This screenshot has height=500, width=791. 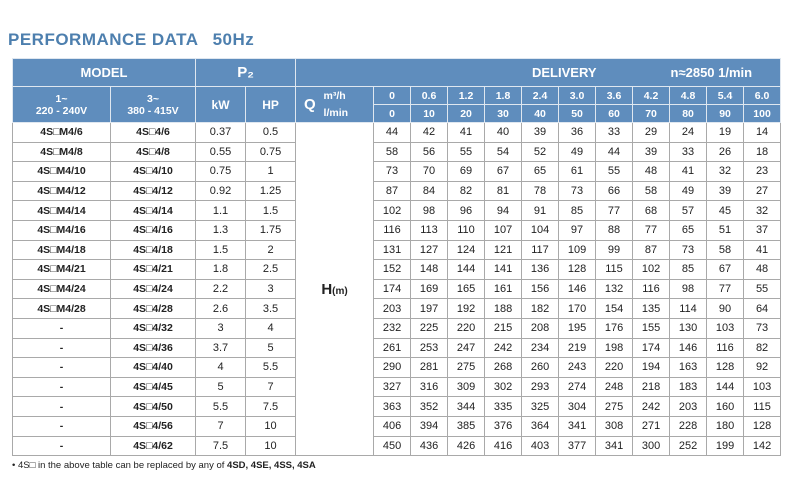 What do you see at coordinates (221, 328) in the screenshot?
I see `kw-value: 3` at bounding box center [221, 328].